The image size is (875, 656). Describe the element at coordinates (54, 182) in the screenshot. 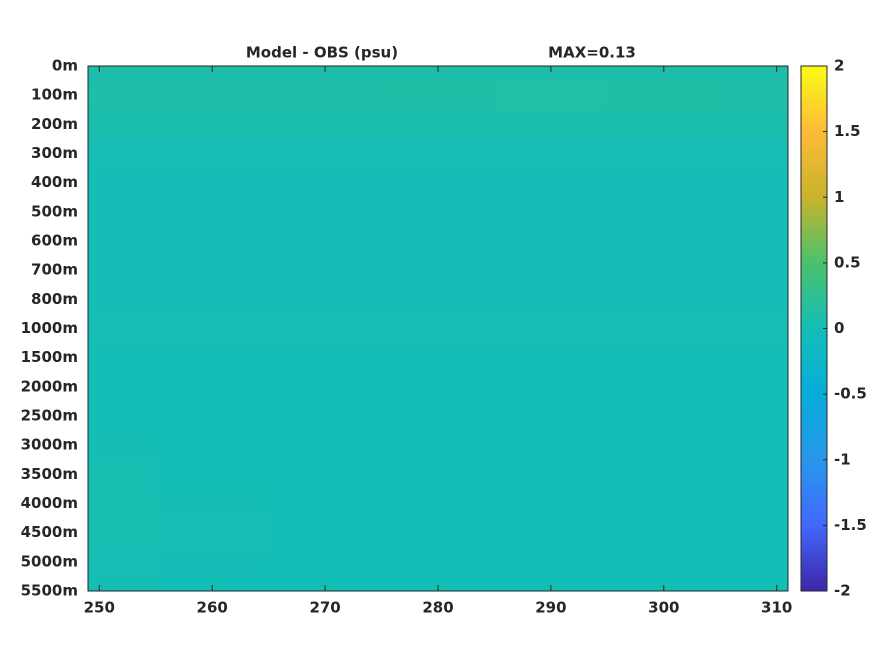

I see `y-tick-label: 400m` at that location.